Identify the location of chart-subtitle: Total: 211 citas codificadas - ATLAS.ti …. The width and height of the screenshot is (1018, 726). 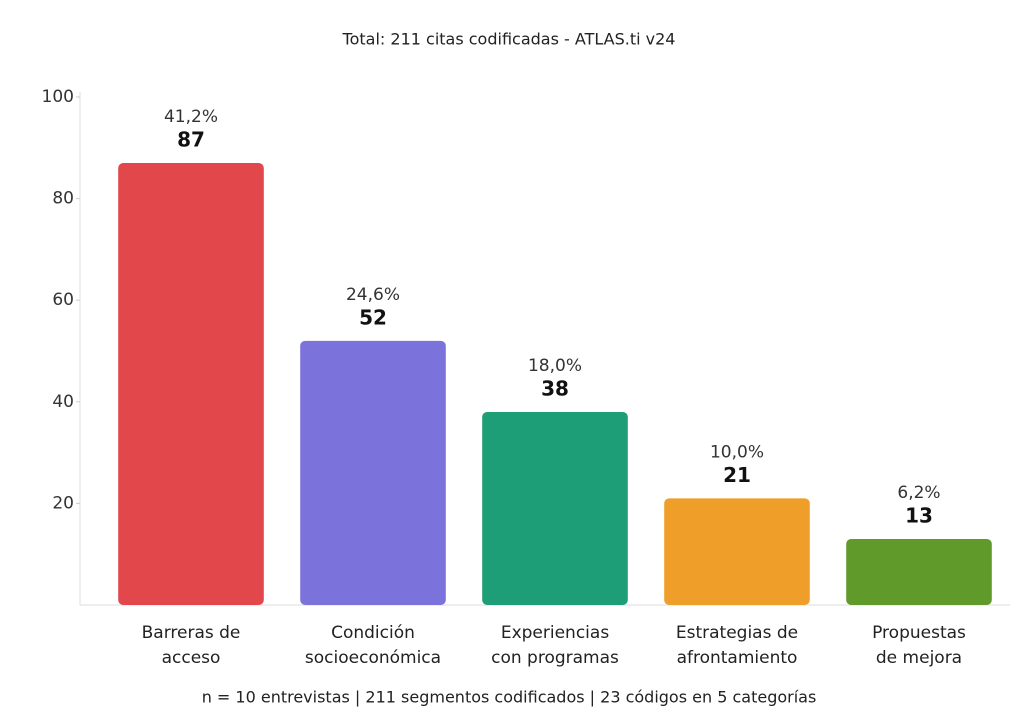
(509, 39).